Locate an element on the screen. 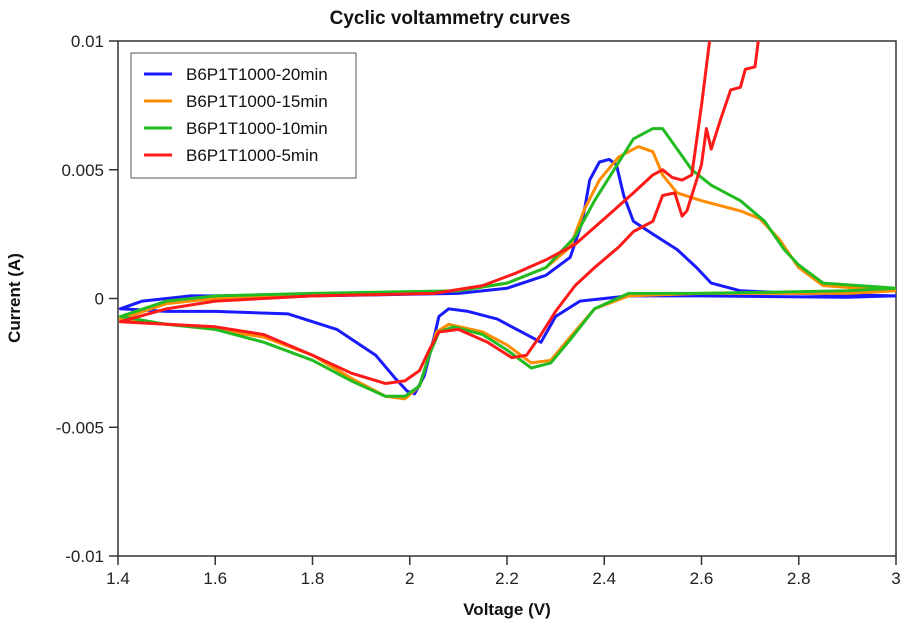  x-axis: 1.4 1.6 1.8 2 2.2 2.4 2.6 2.8 3 is located at coordinates (503, 572).